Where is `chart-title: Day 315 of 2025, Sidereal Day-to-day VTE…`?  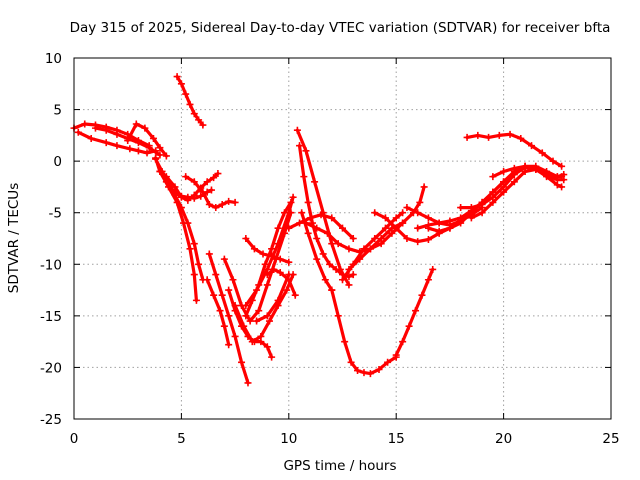 chart-title: Day 315 of 2025, Sidereal Day-to-day VTE… is located at coordinates (340, 28).